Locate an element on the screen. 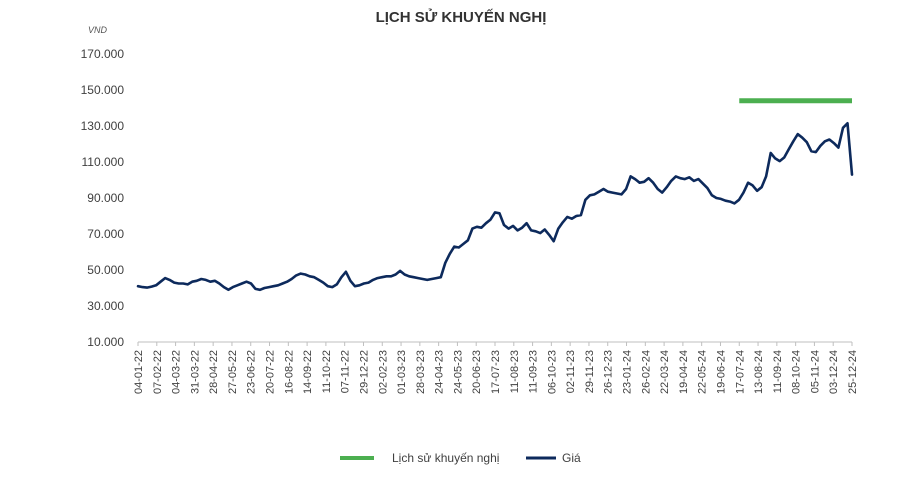 The image size is (921, 486). x-tick-label: 01-03-23 is located at coordinates (402, 372).